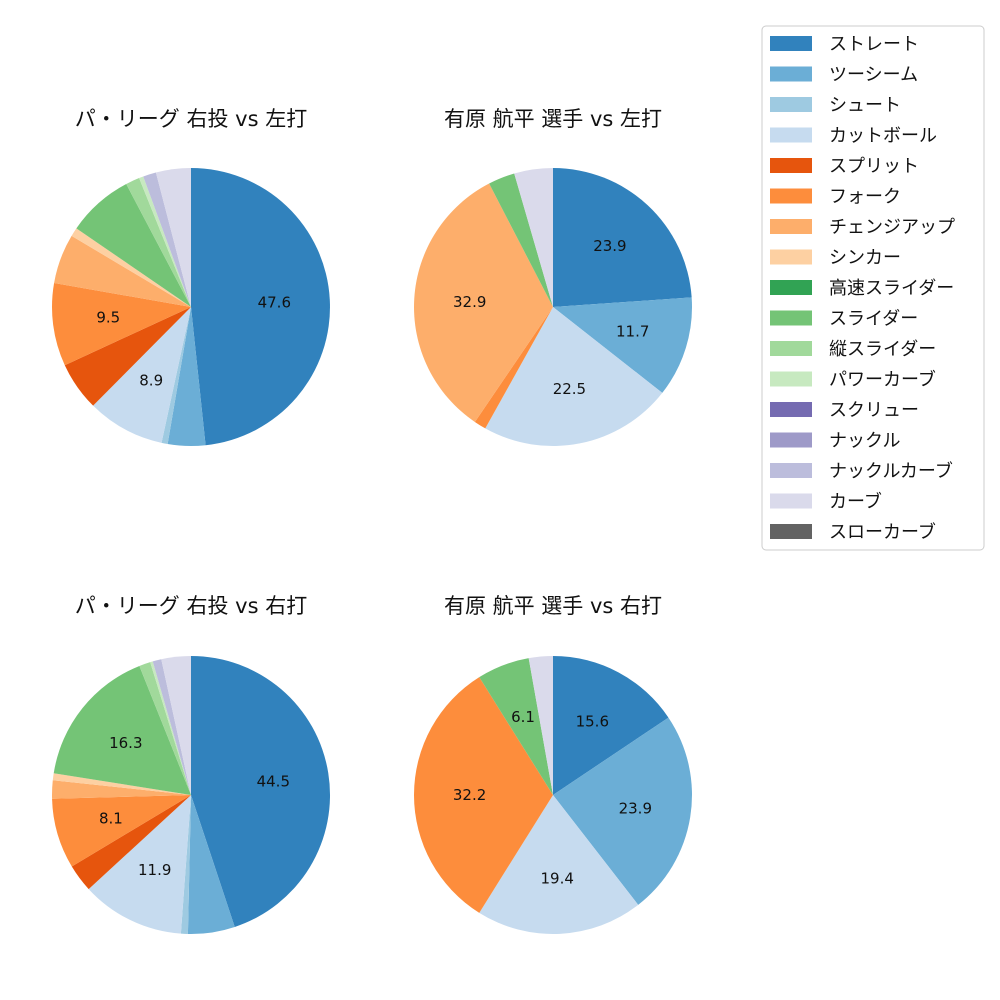  What do you see at coordinates (873, 319) in the screenshot?
I see `legend-label: スライダー` at bounding box center [873, 319].